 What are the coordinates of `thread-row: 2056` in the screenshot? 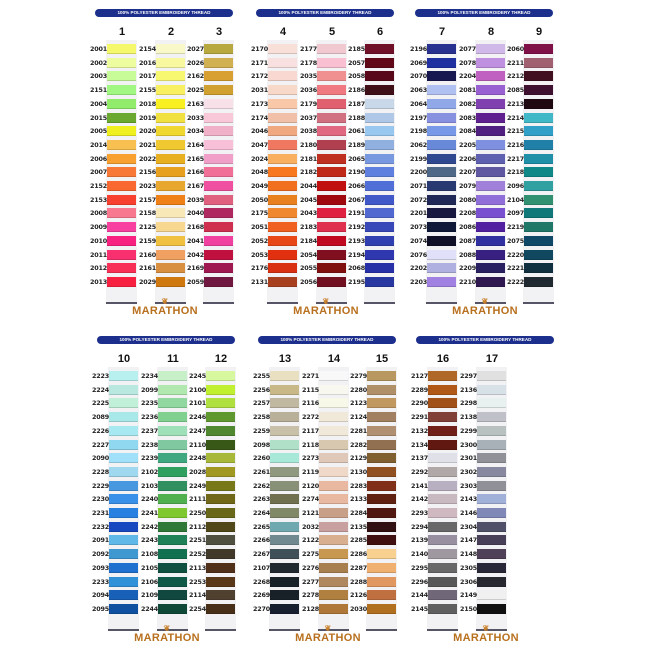 It's located at (324, 282).